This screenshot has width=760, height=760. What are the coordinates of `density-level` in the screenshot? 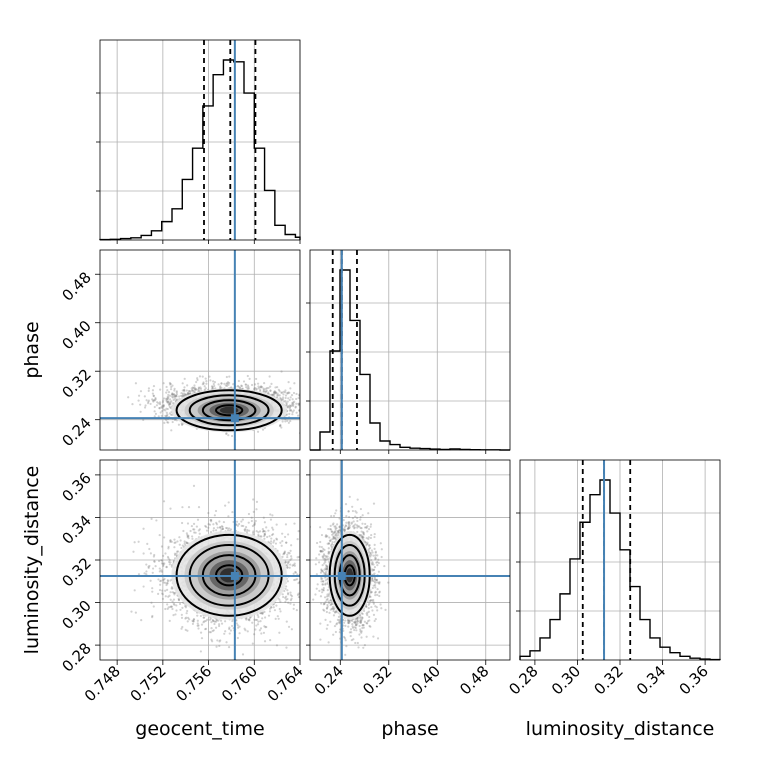 It's located at (229, 410).